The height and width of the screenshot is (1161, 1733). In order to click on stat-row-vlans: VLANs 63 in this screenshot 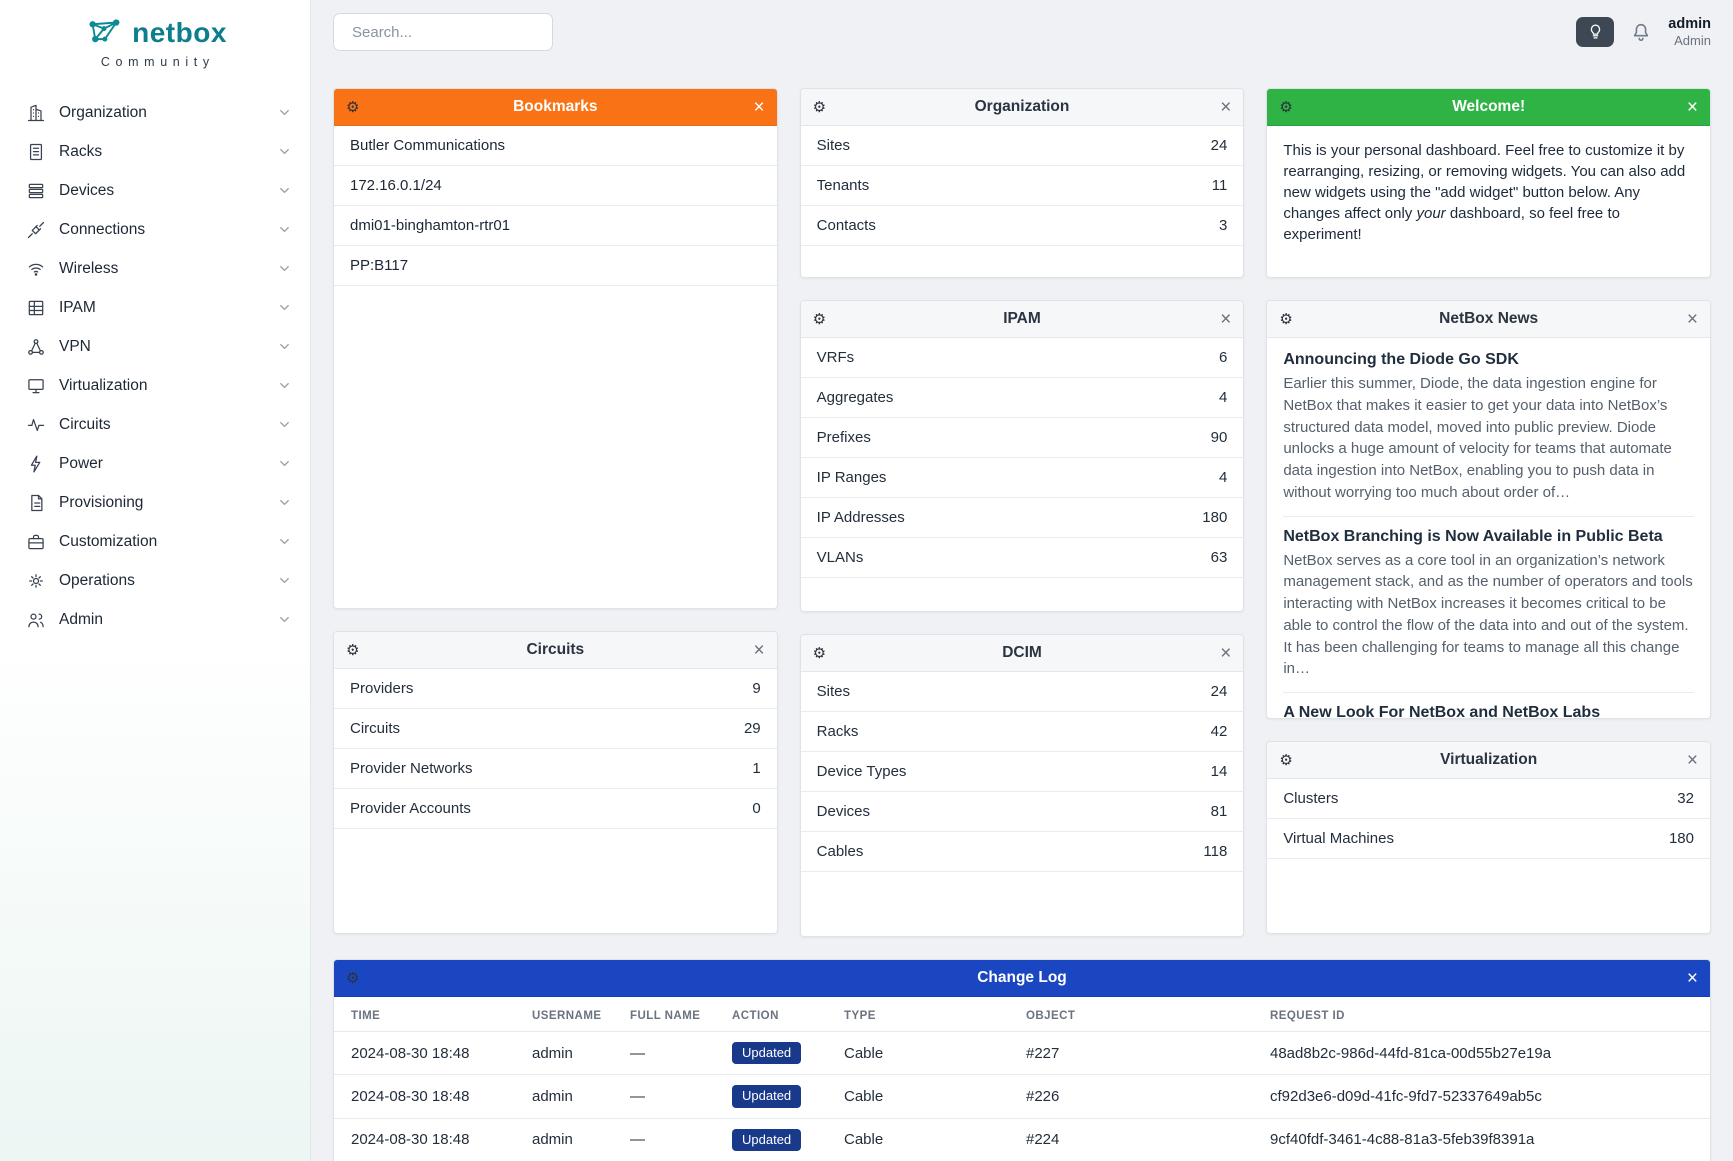, I will do `click(1022, 558)`.